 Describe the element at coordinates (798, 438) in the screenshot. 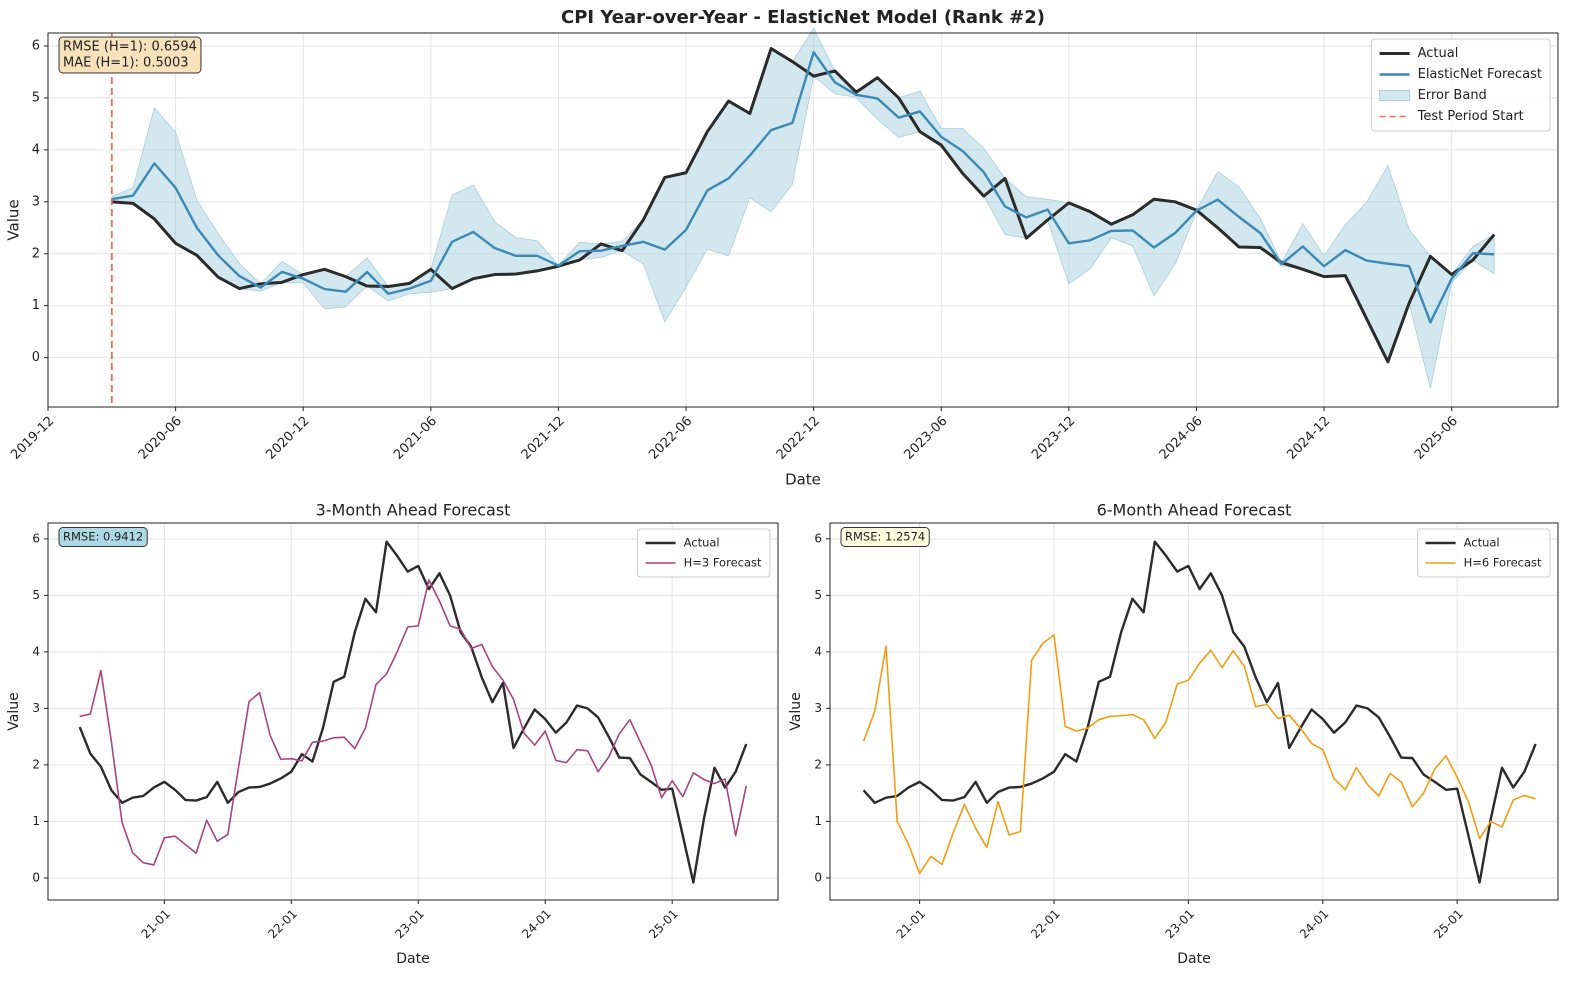

I see `x-tick-label: 2022-12` at that location.